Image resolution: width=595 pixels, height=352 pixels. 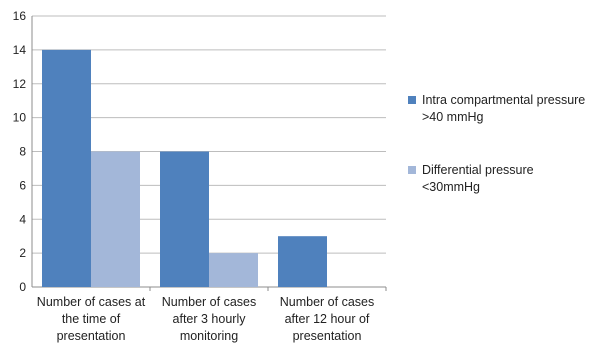 What do you see at coordinates (20, 118) in the screenshot?
I see `y-tick-label: 10` at bounding box center [20, 118].